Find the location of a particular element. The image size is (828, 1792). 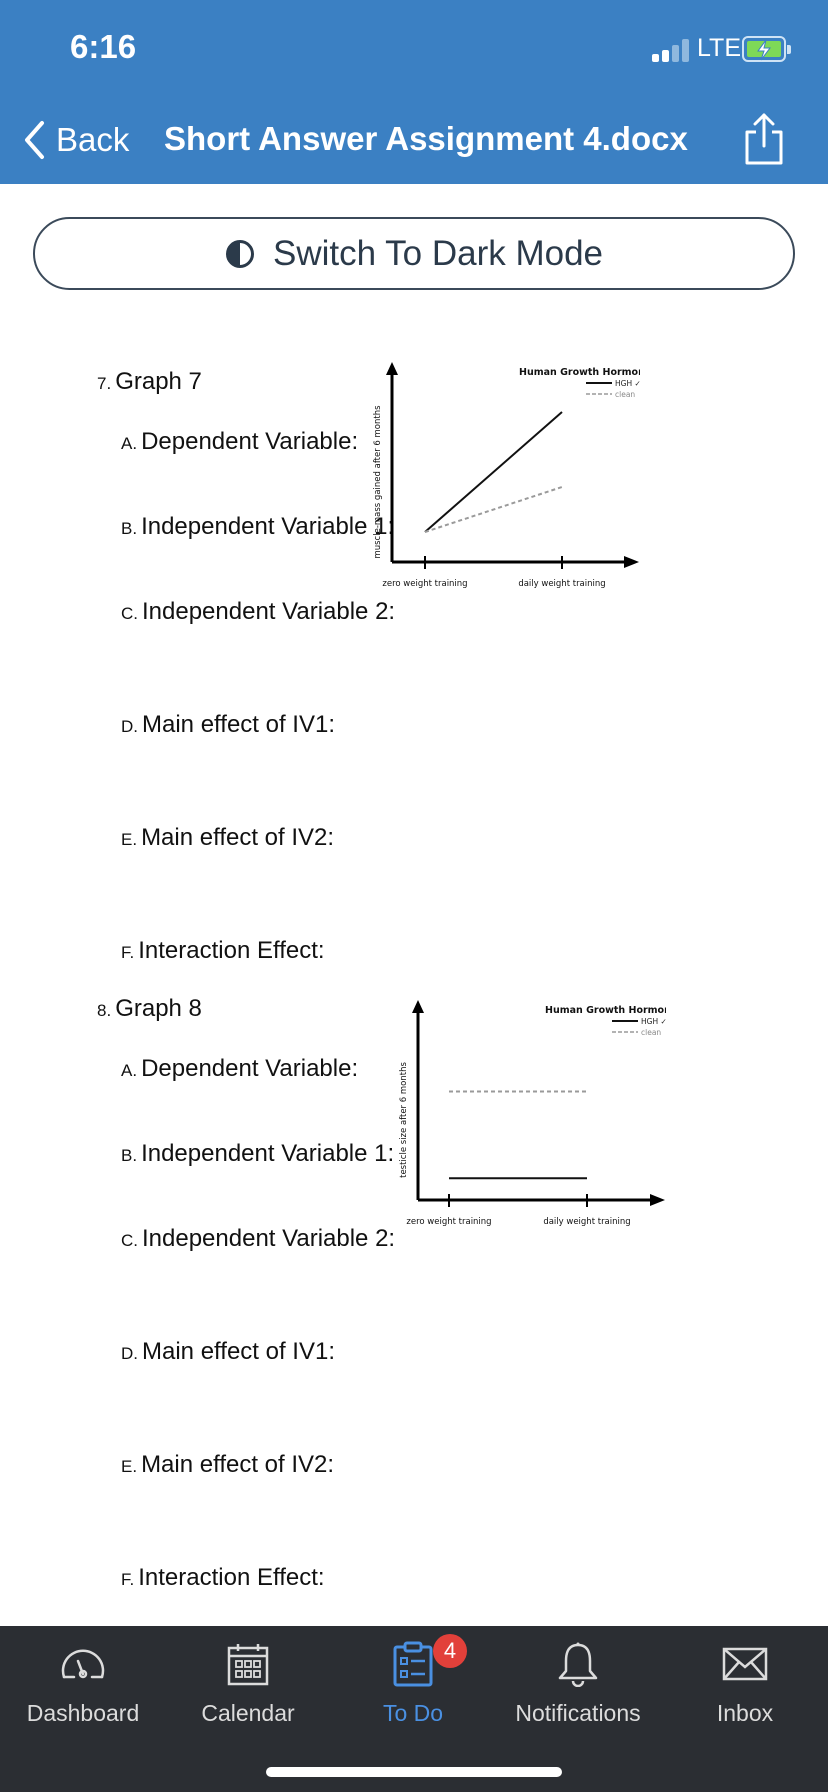

y-axis-label: testicle size after 6 months is located at coordinates (404, 1120).